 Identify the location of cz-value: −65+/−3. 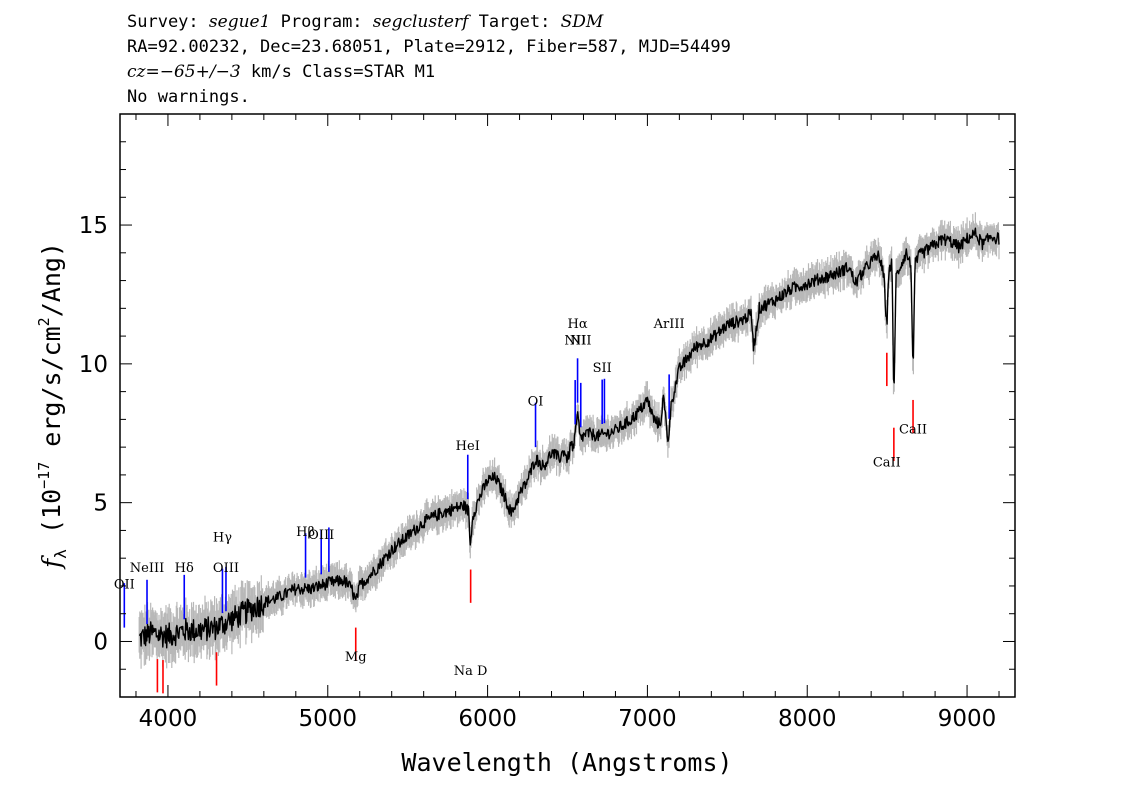
(200, 72).